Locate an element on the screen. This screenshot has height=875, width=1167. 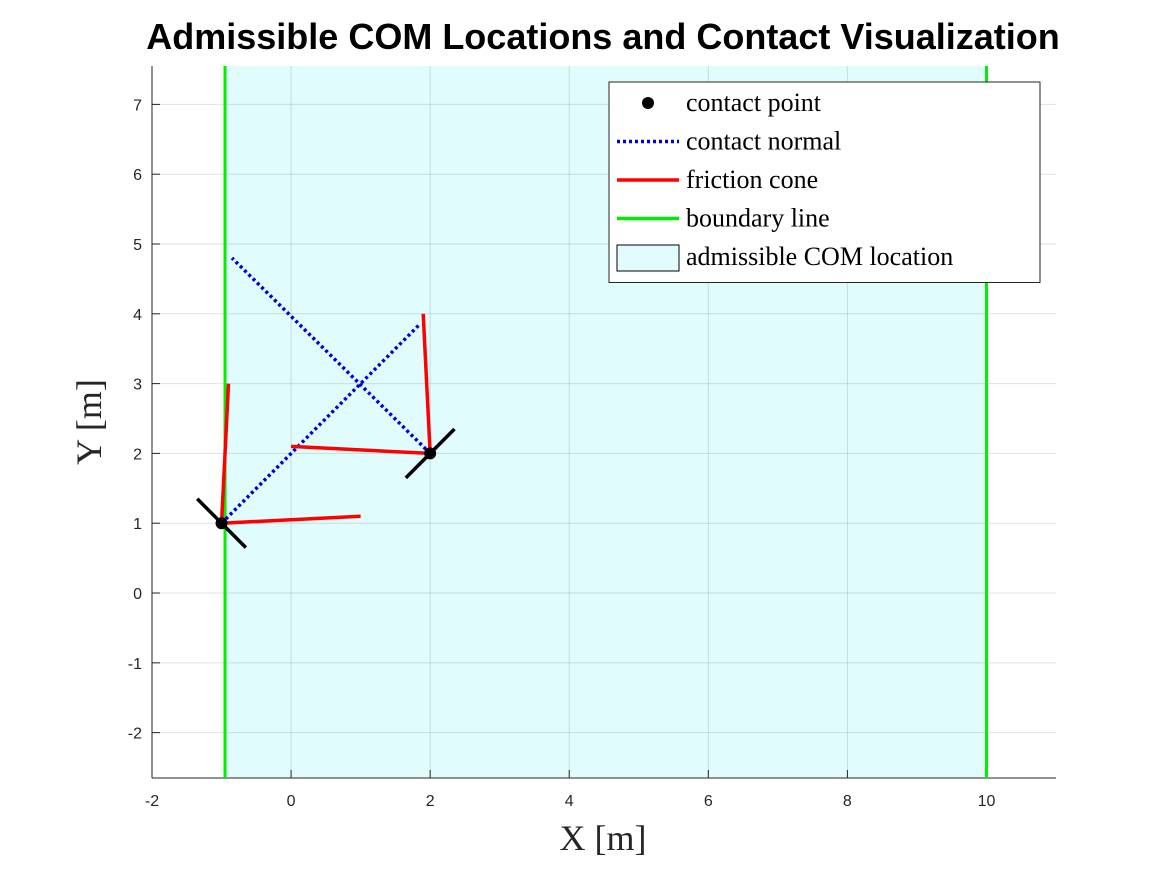
y-tick-label: 6 is located at coordinates (137, 175).